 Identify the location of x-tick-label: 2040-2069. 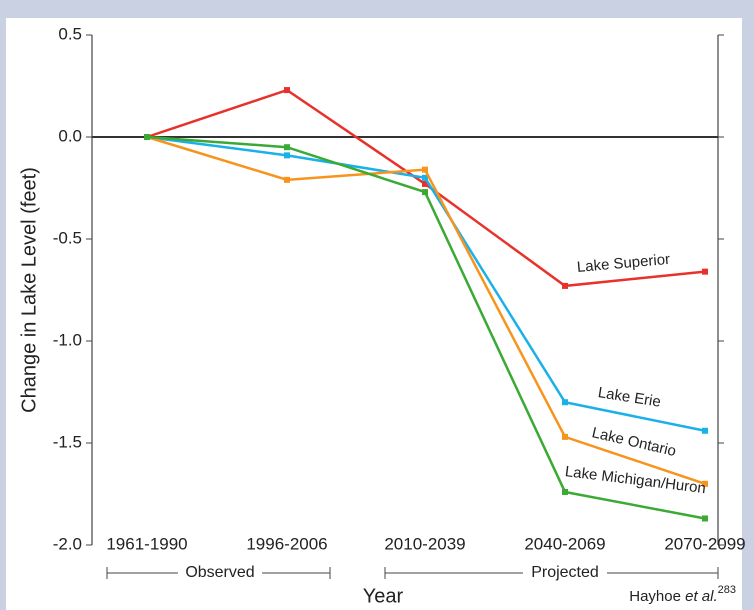
(564, 543).